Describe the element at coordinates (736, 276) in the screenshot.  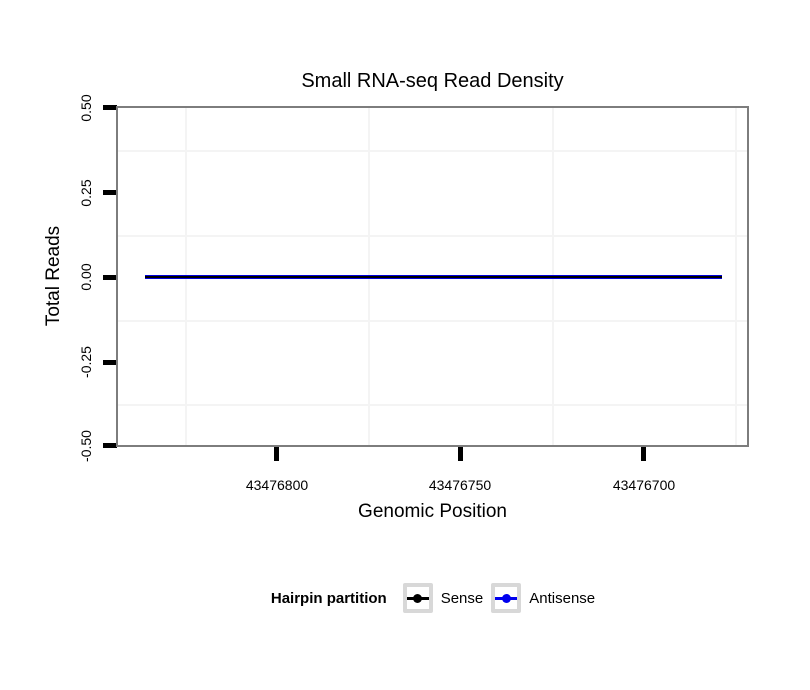
I see `minor-gridline-vertical` at that location.